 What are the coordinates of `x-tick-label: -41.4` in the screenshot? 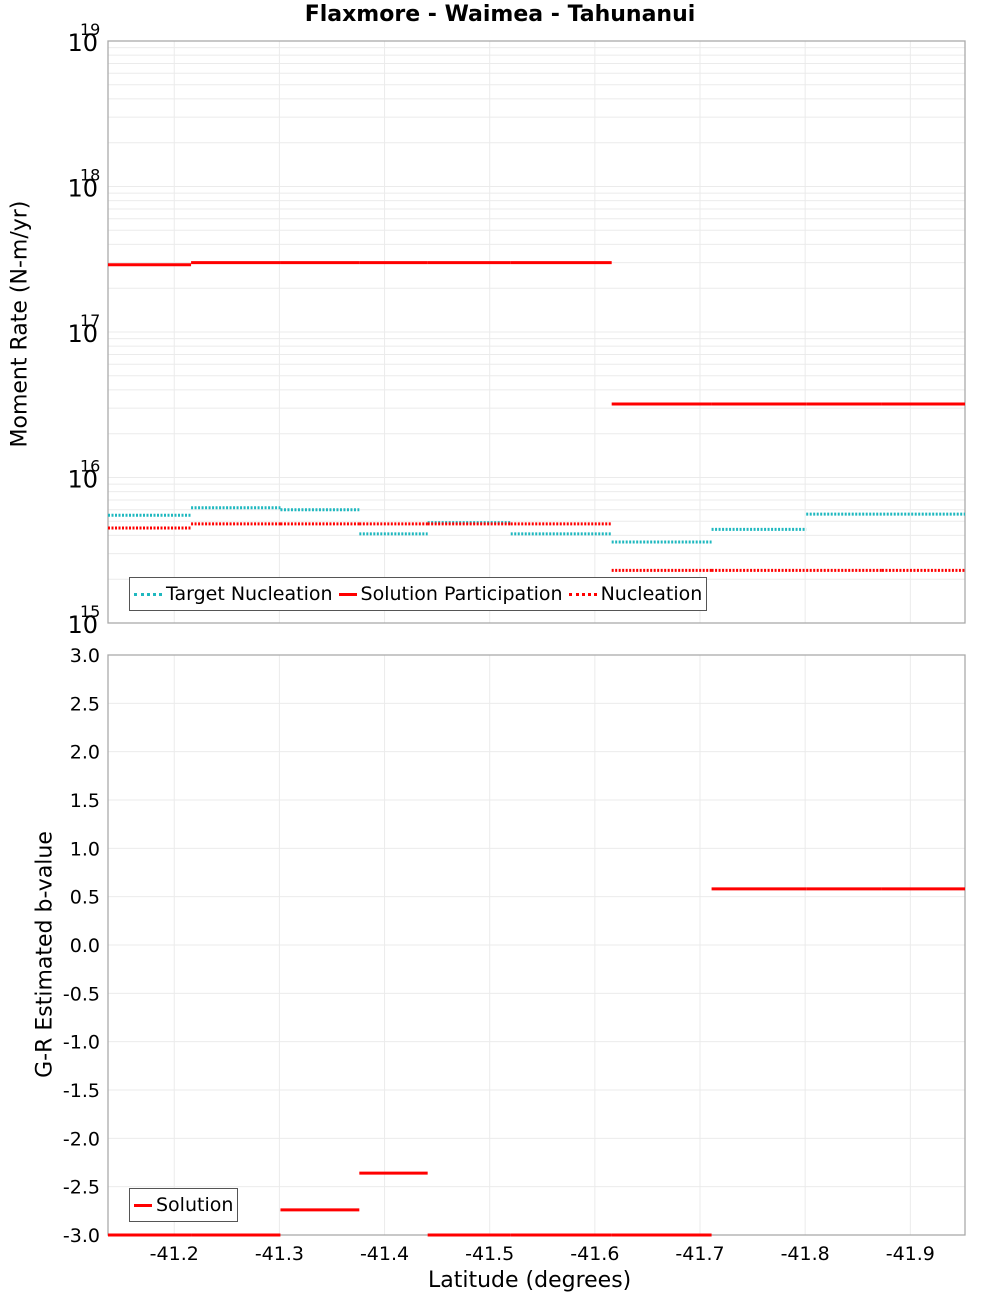 It's located at (384, 1254).